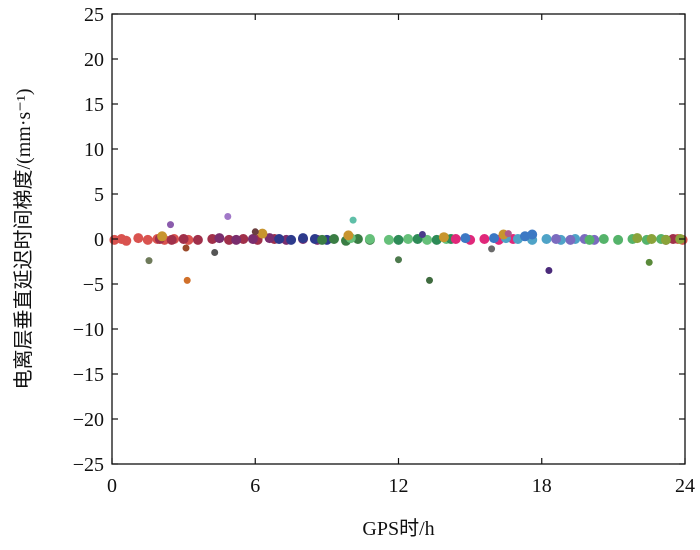 The width and height of the screenshot is (700, 550). Describe the element at coordinates (88, 330) in the screenshot. I see `y-tick-label: −10` at that location.